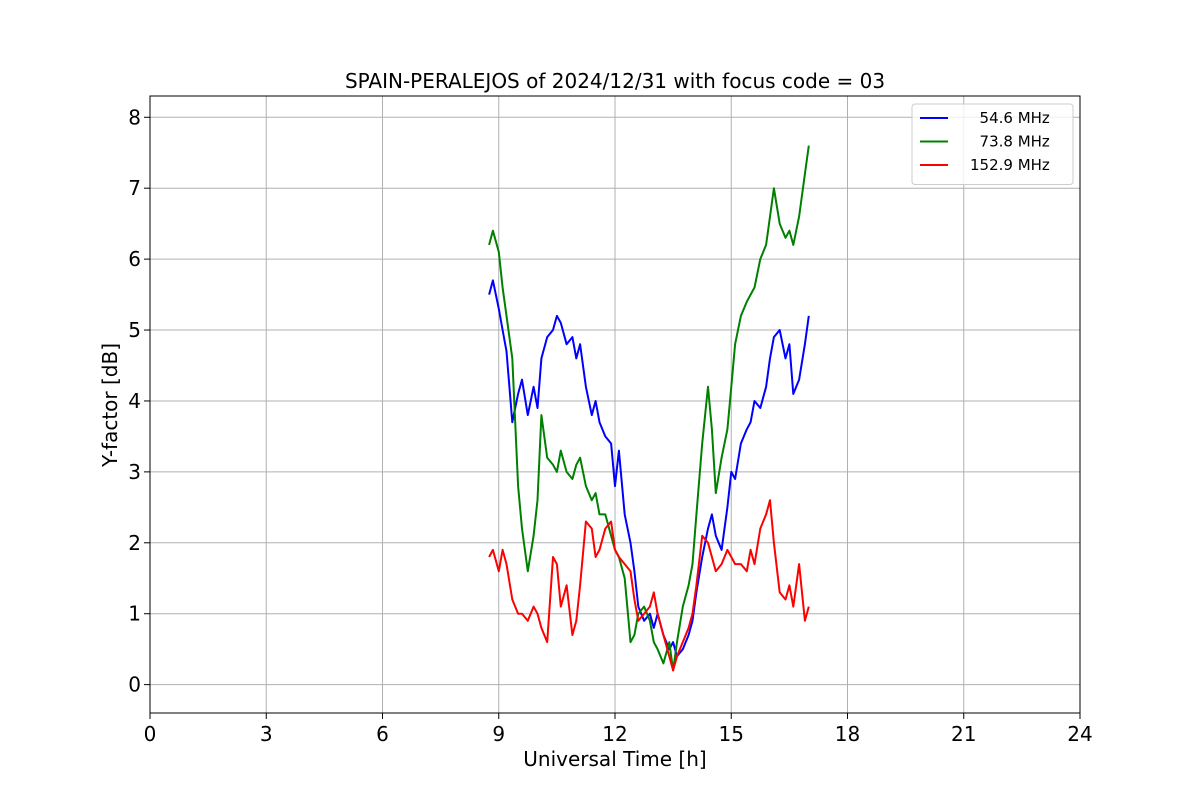 Image resolution: width=1200 pixels, height=800 pixels. Describe the element at coordinates (1010, 118) in the screenshot. I see `legend-label-0: 54.6 MHz` at that location.